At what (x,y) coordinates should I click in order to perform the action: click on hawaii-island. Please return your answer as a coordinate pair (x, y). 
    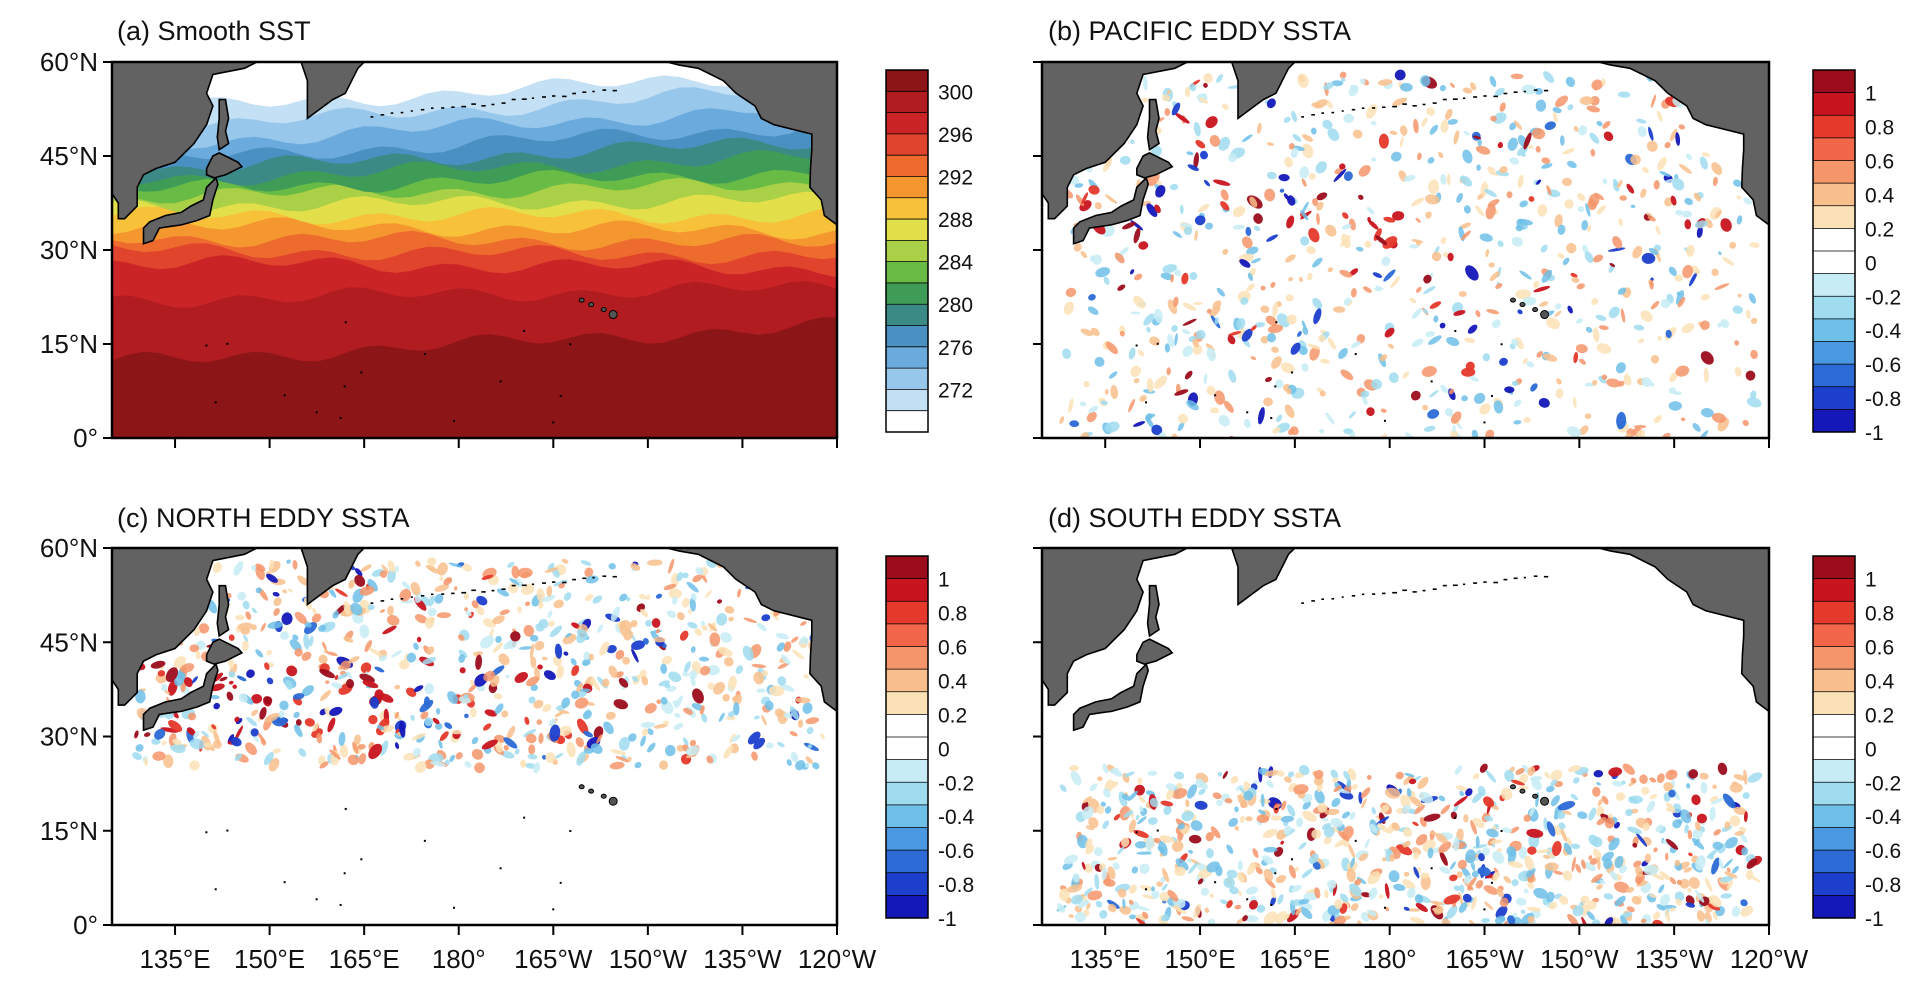
    Looking at the image, I should click on (1535, 310).